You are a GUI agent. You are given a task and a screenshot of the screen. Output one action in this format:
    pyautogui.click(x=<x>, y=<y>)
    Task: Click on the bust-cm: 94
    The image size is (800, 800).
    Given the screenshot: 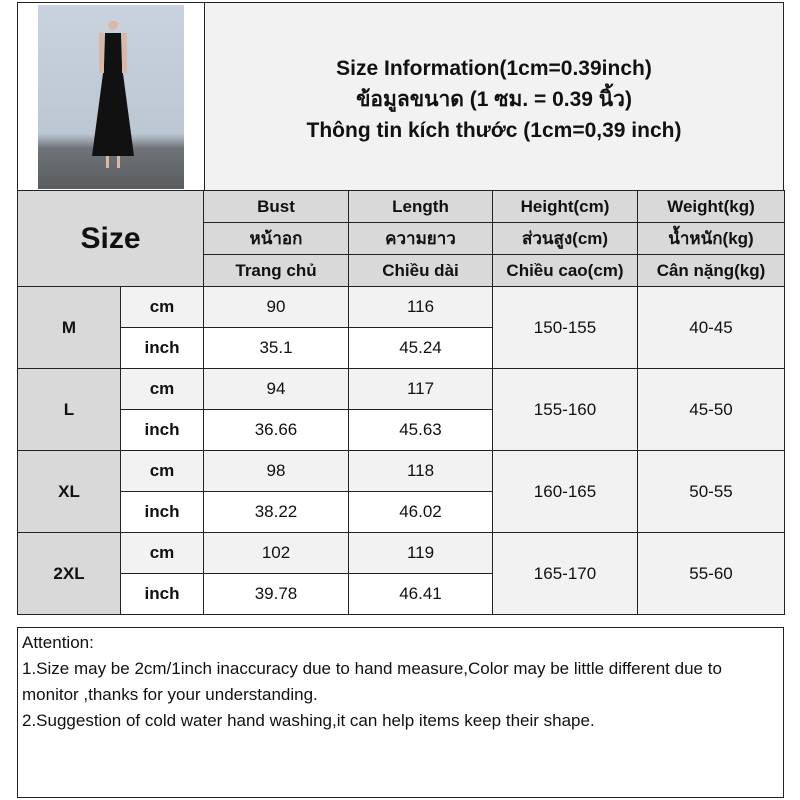 What is the action you would take?
    pyautogui.click(x=276, y=389)
    